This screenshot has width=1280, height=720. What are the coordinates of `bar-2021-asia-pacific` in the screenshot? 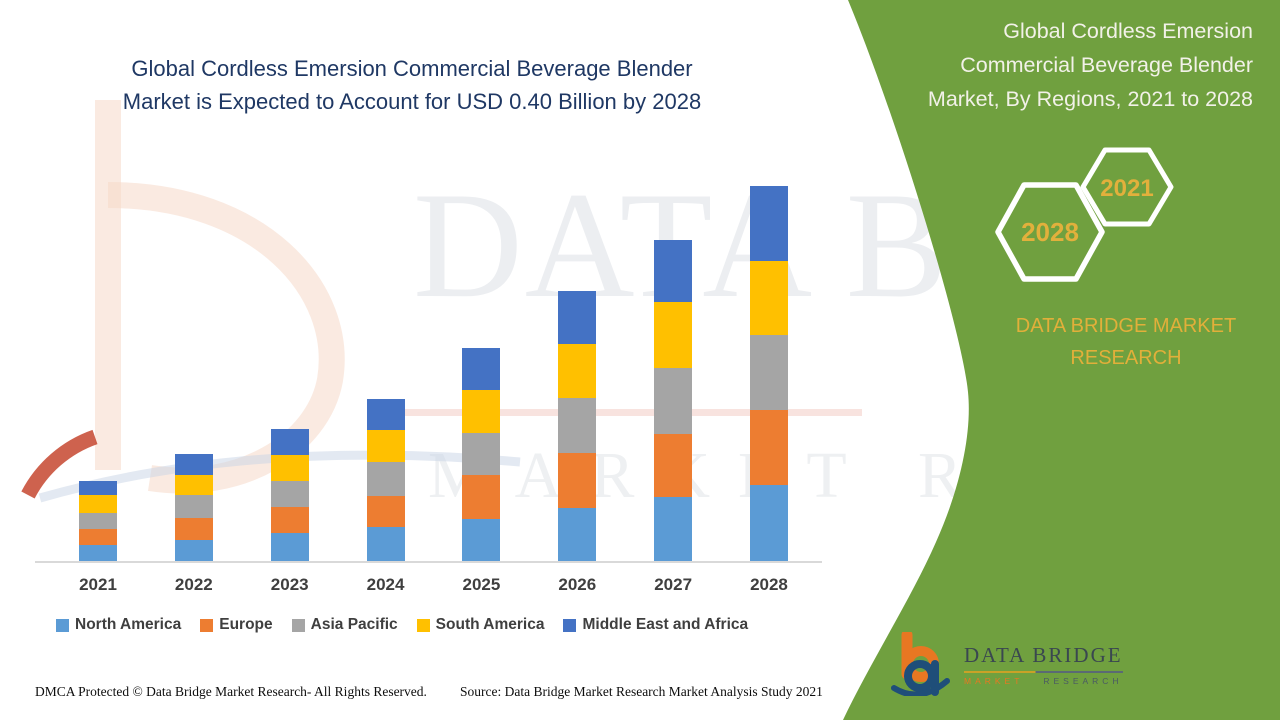 It's located at (98, 521).